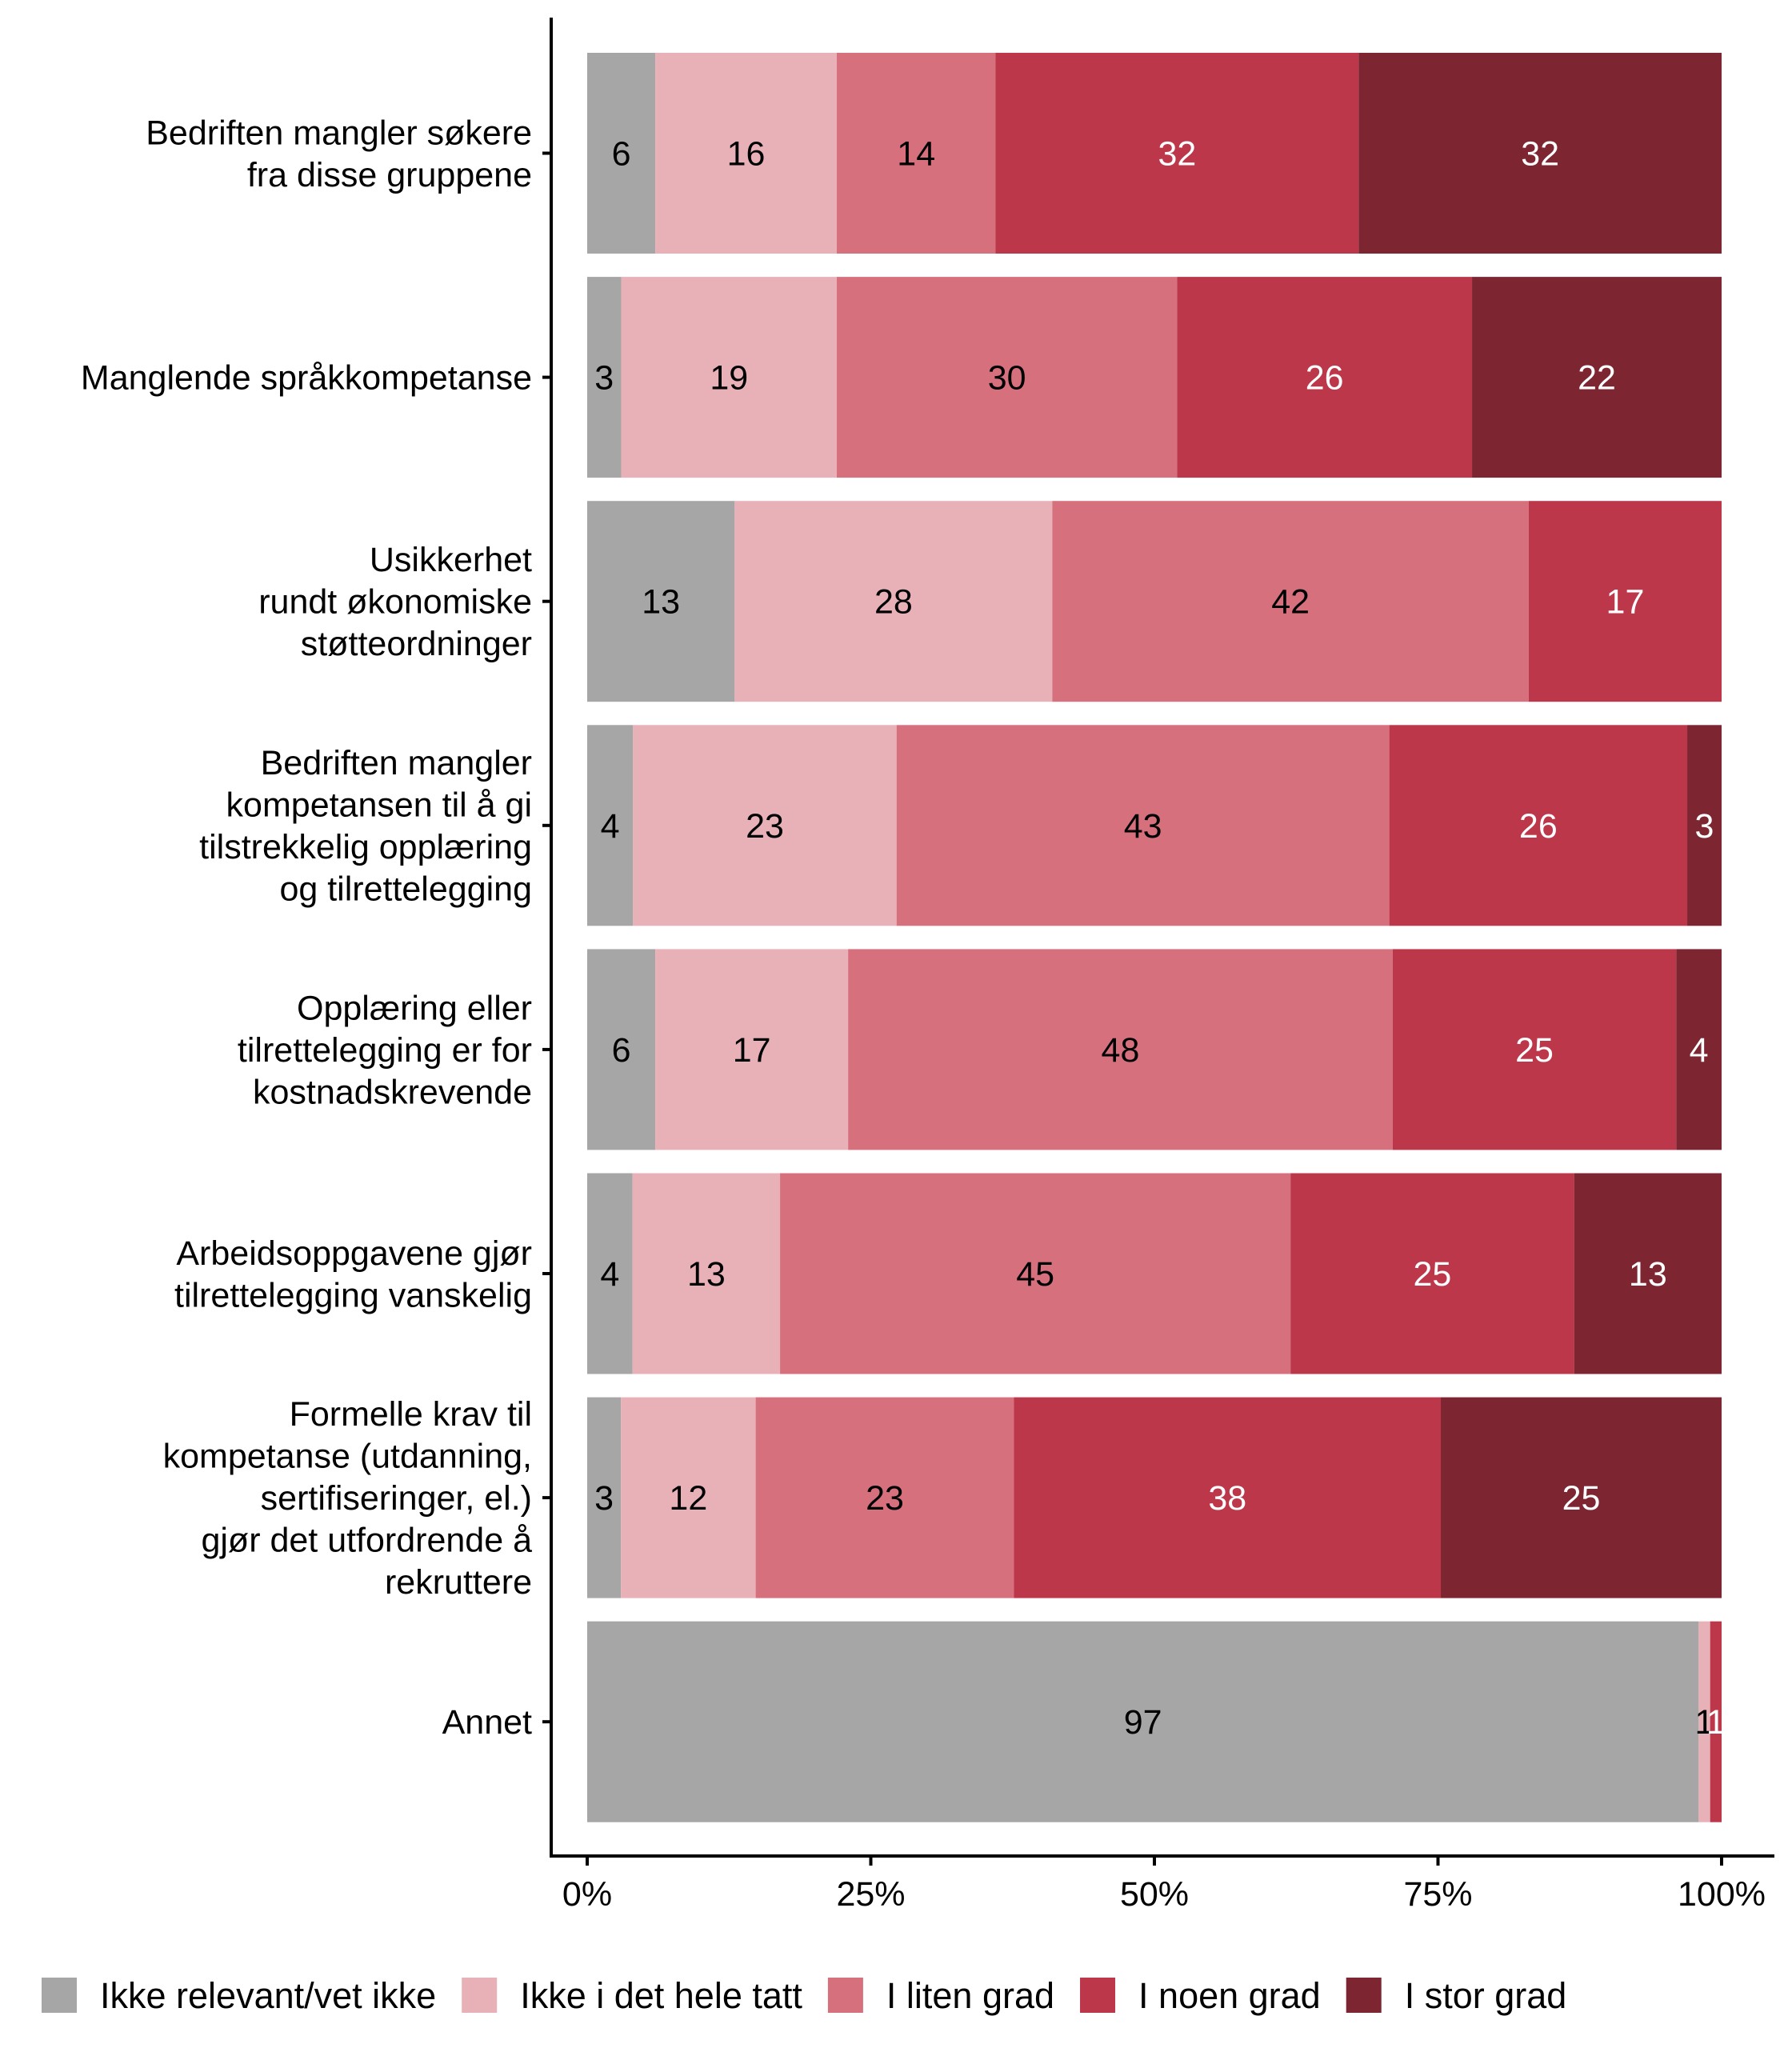 Image resolution: width=1792 pixels, height=2048 pixels. Describe the element at coordinates (268, 1995) in the screenshot. I see `legend-label: Ikke relevant/vet ikke` at that location.